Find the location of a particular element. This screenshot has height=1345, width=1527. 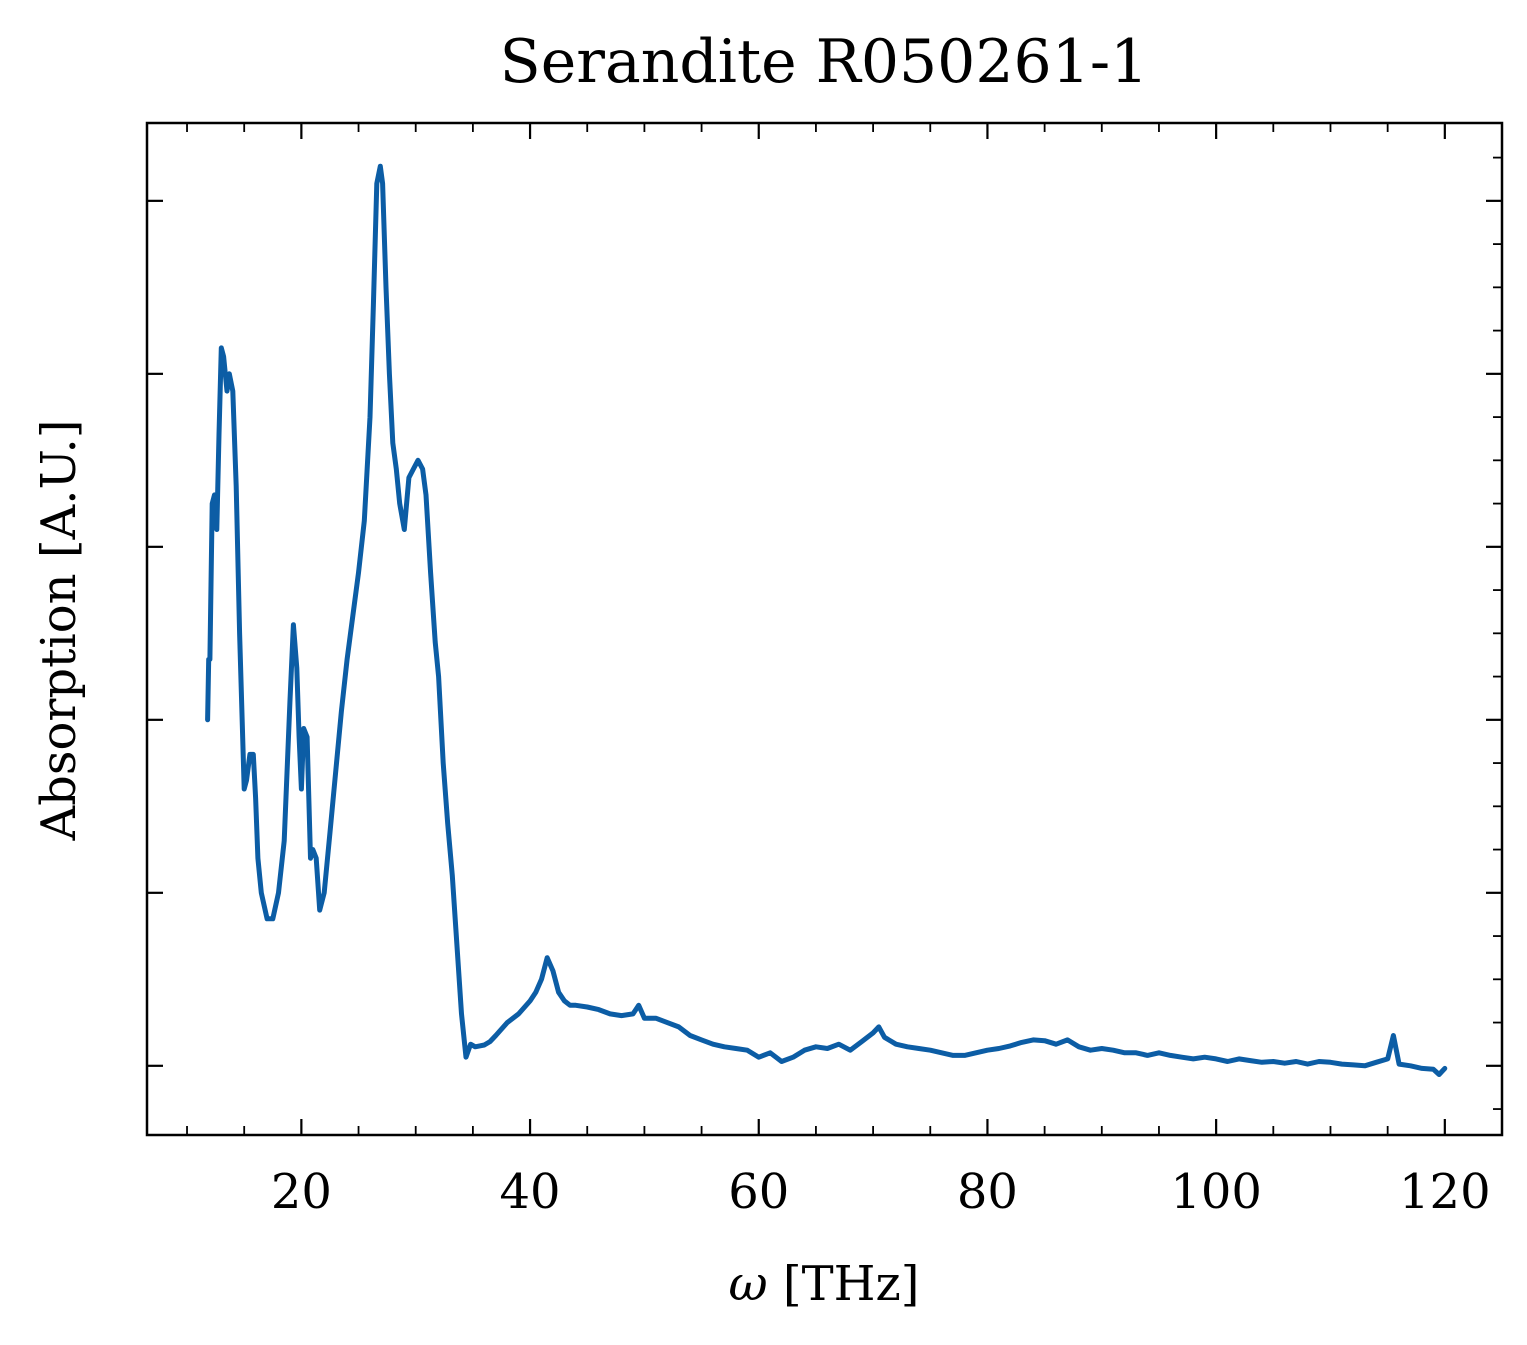

x-tick-label: 80 is located at coordinates (987, 1192).